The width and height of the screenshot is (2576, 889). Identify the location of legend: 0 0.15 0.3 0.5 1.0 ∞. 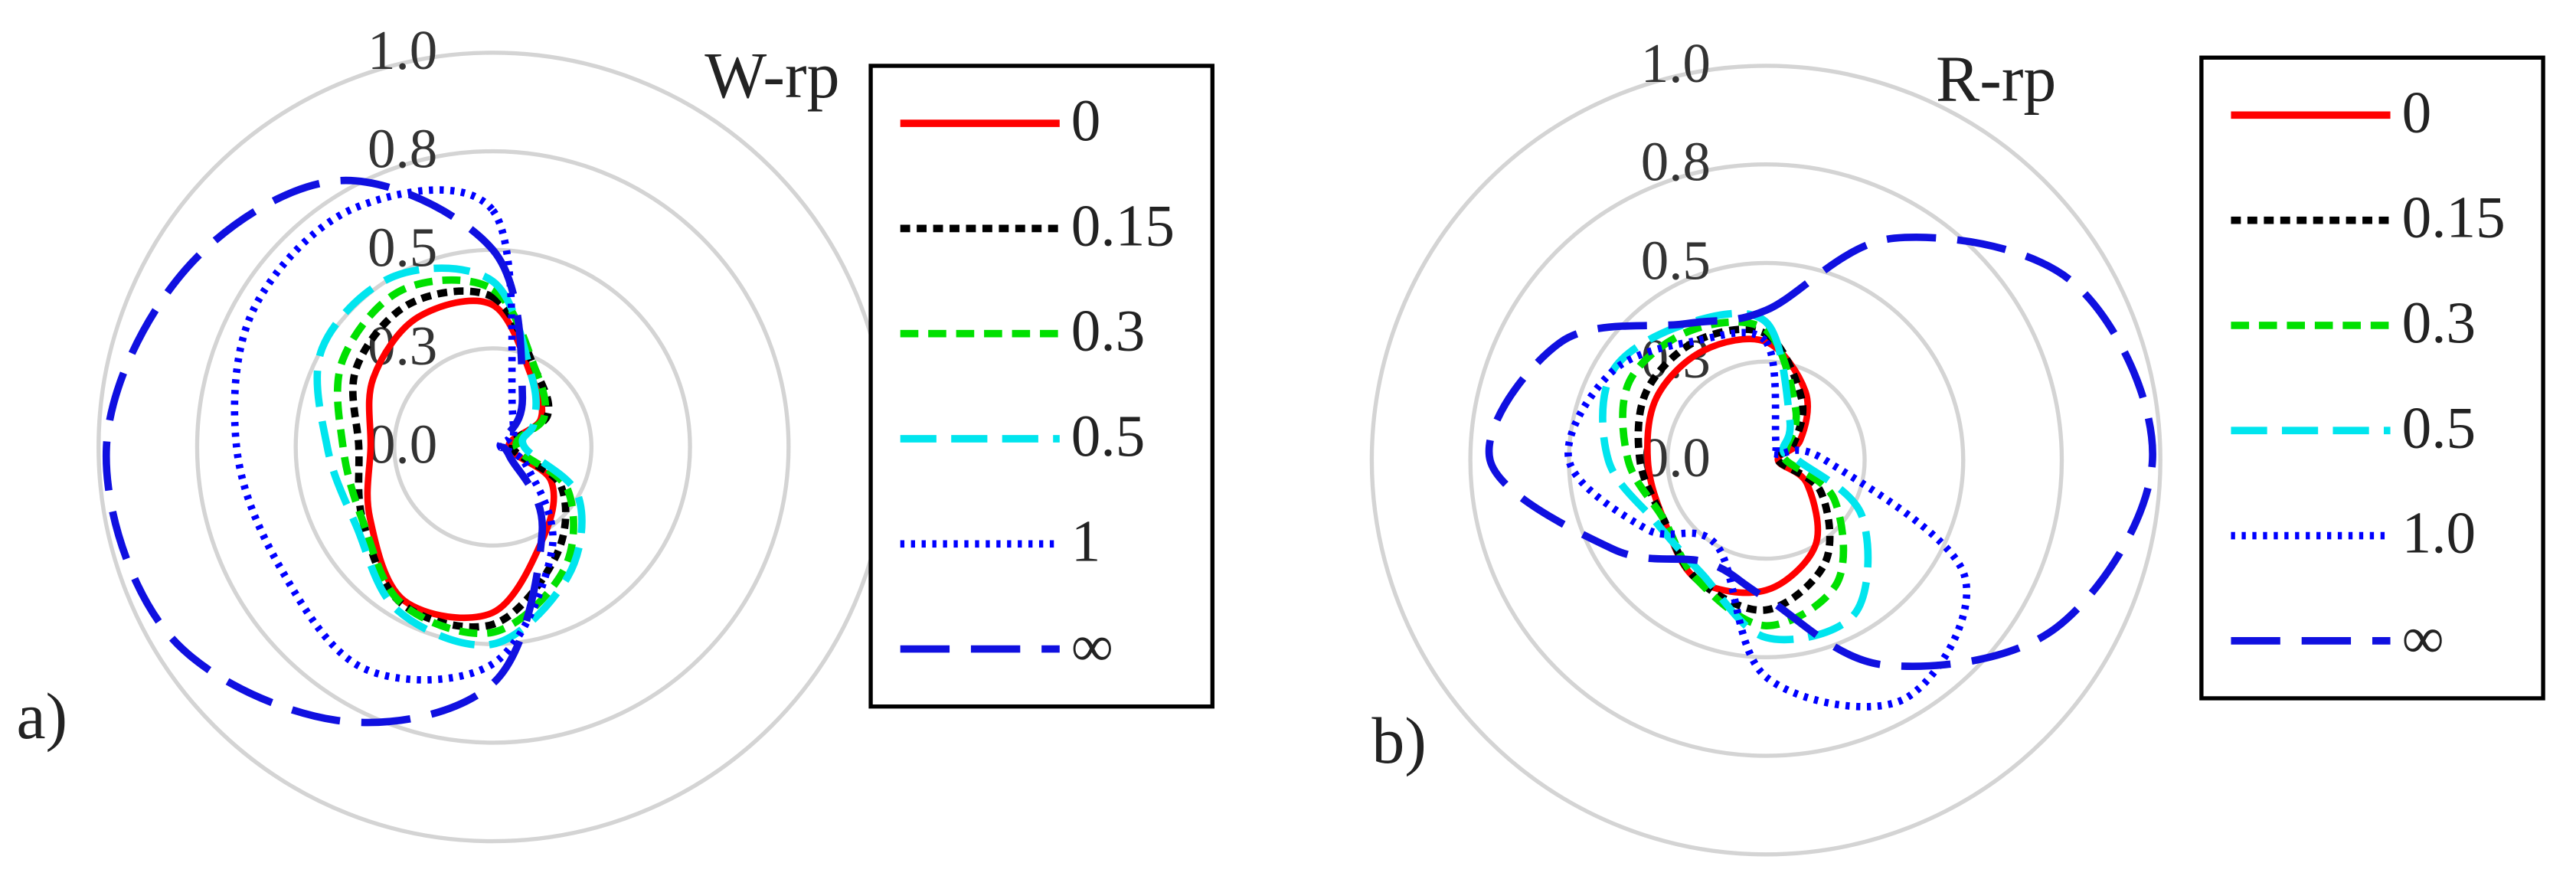
(2372, 378).